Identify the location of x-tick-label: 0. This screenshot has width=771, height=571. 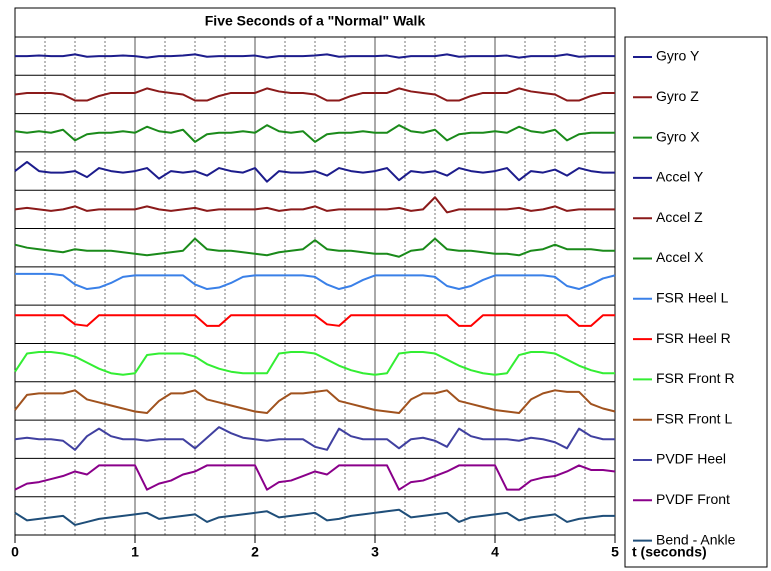
(15, 552).